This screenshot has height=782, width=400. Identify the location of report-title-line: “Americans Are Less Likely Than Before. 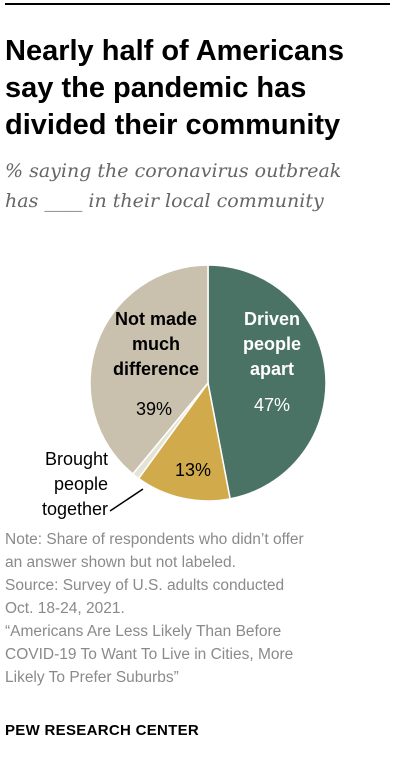
(143, 631).